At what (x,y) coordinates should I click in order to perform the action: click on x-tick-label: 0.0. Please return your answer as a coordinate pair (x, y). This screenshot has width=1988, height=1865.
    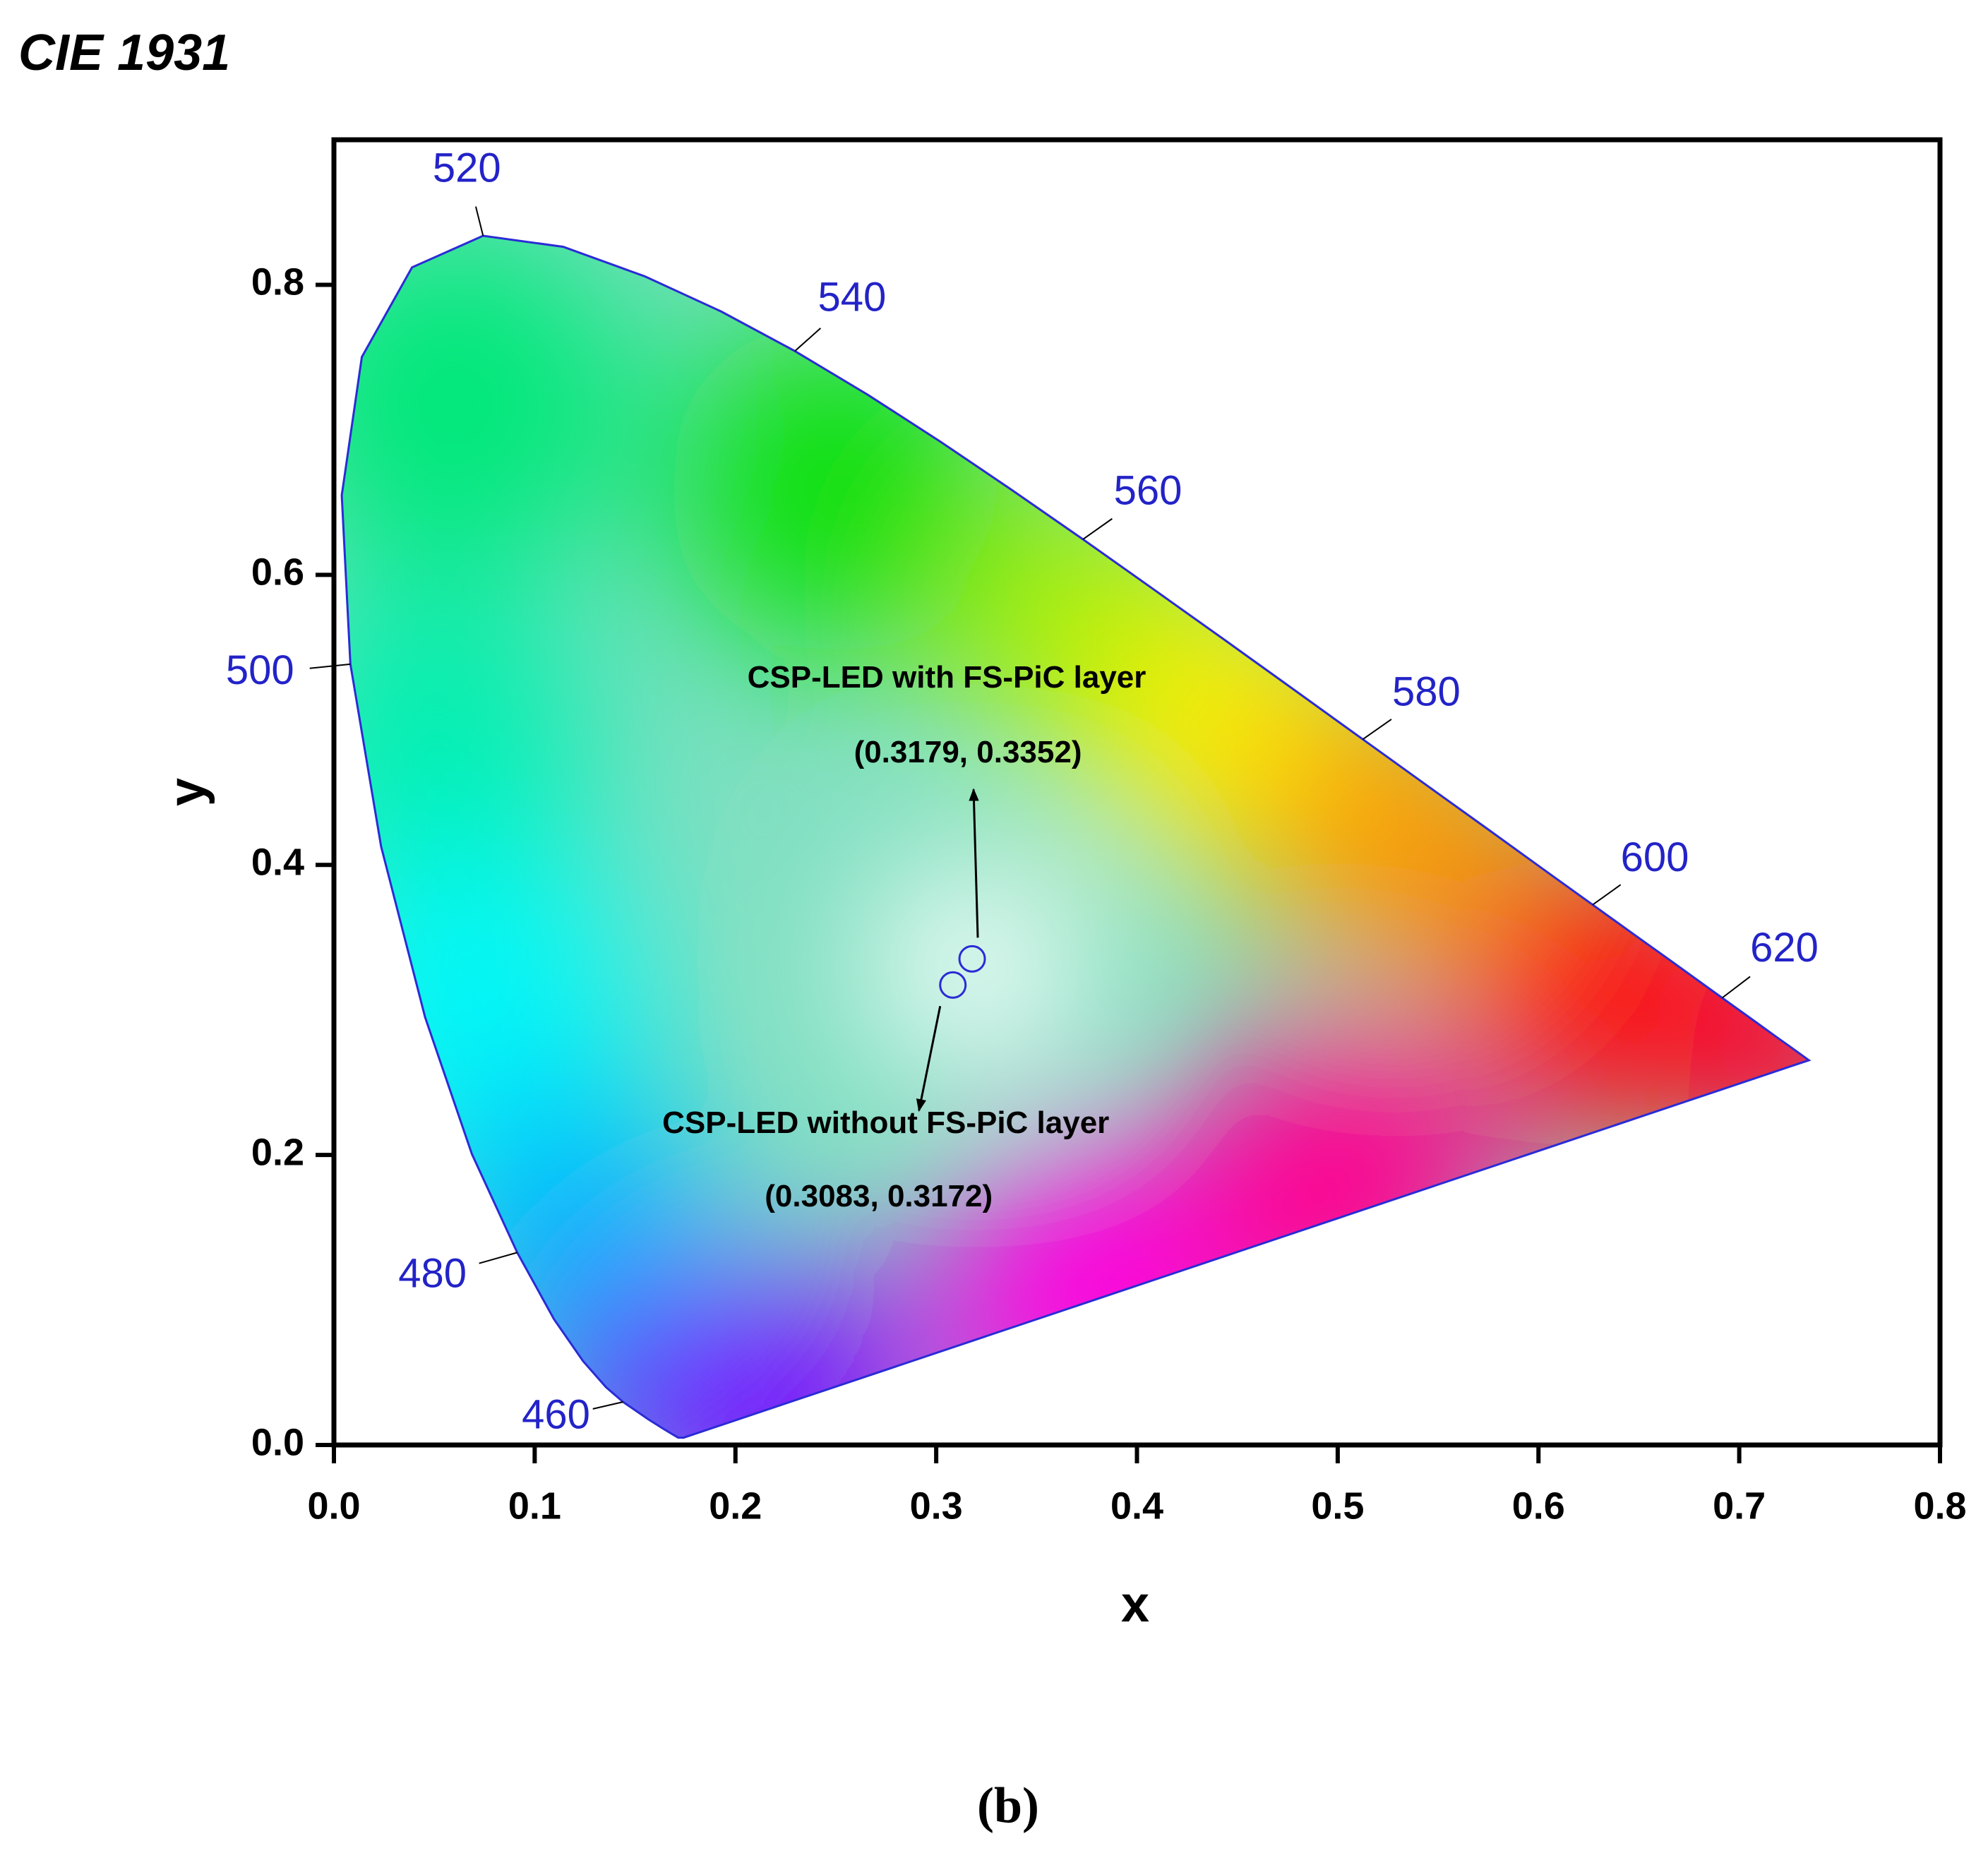
    Looking at the image, I should click on (333, 1506).